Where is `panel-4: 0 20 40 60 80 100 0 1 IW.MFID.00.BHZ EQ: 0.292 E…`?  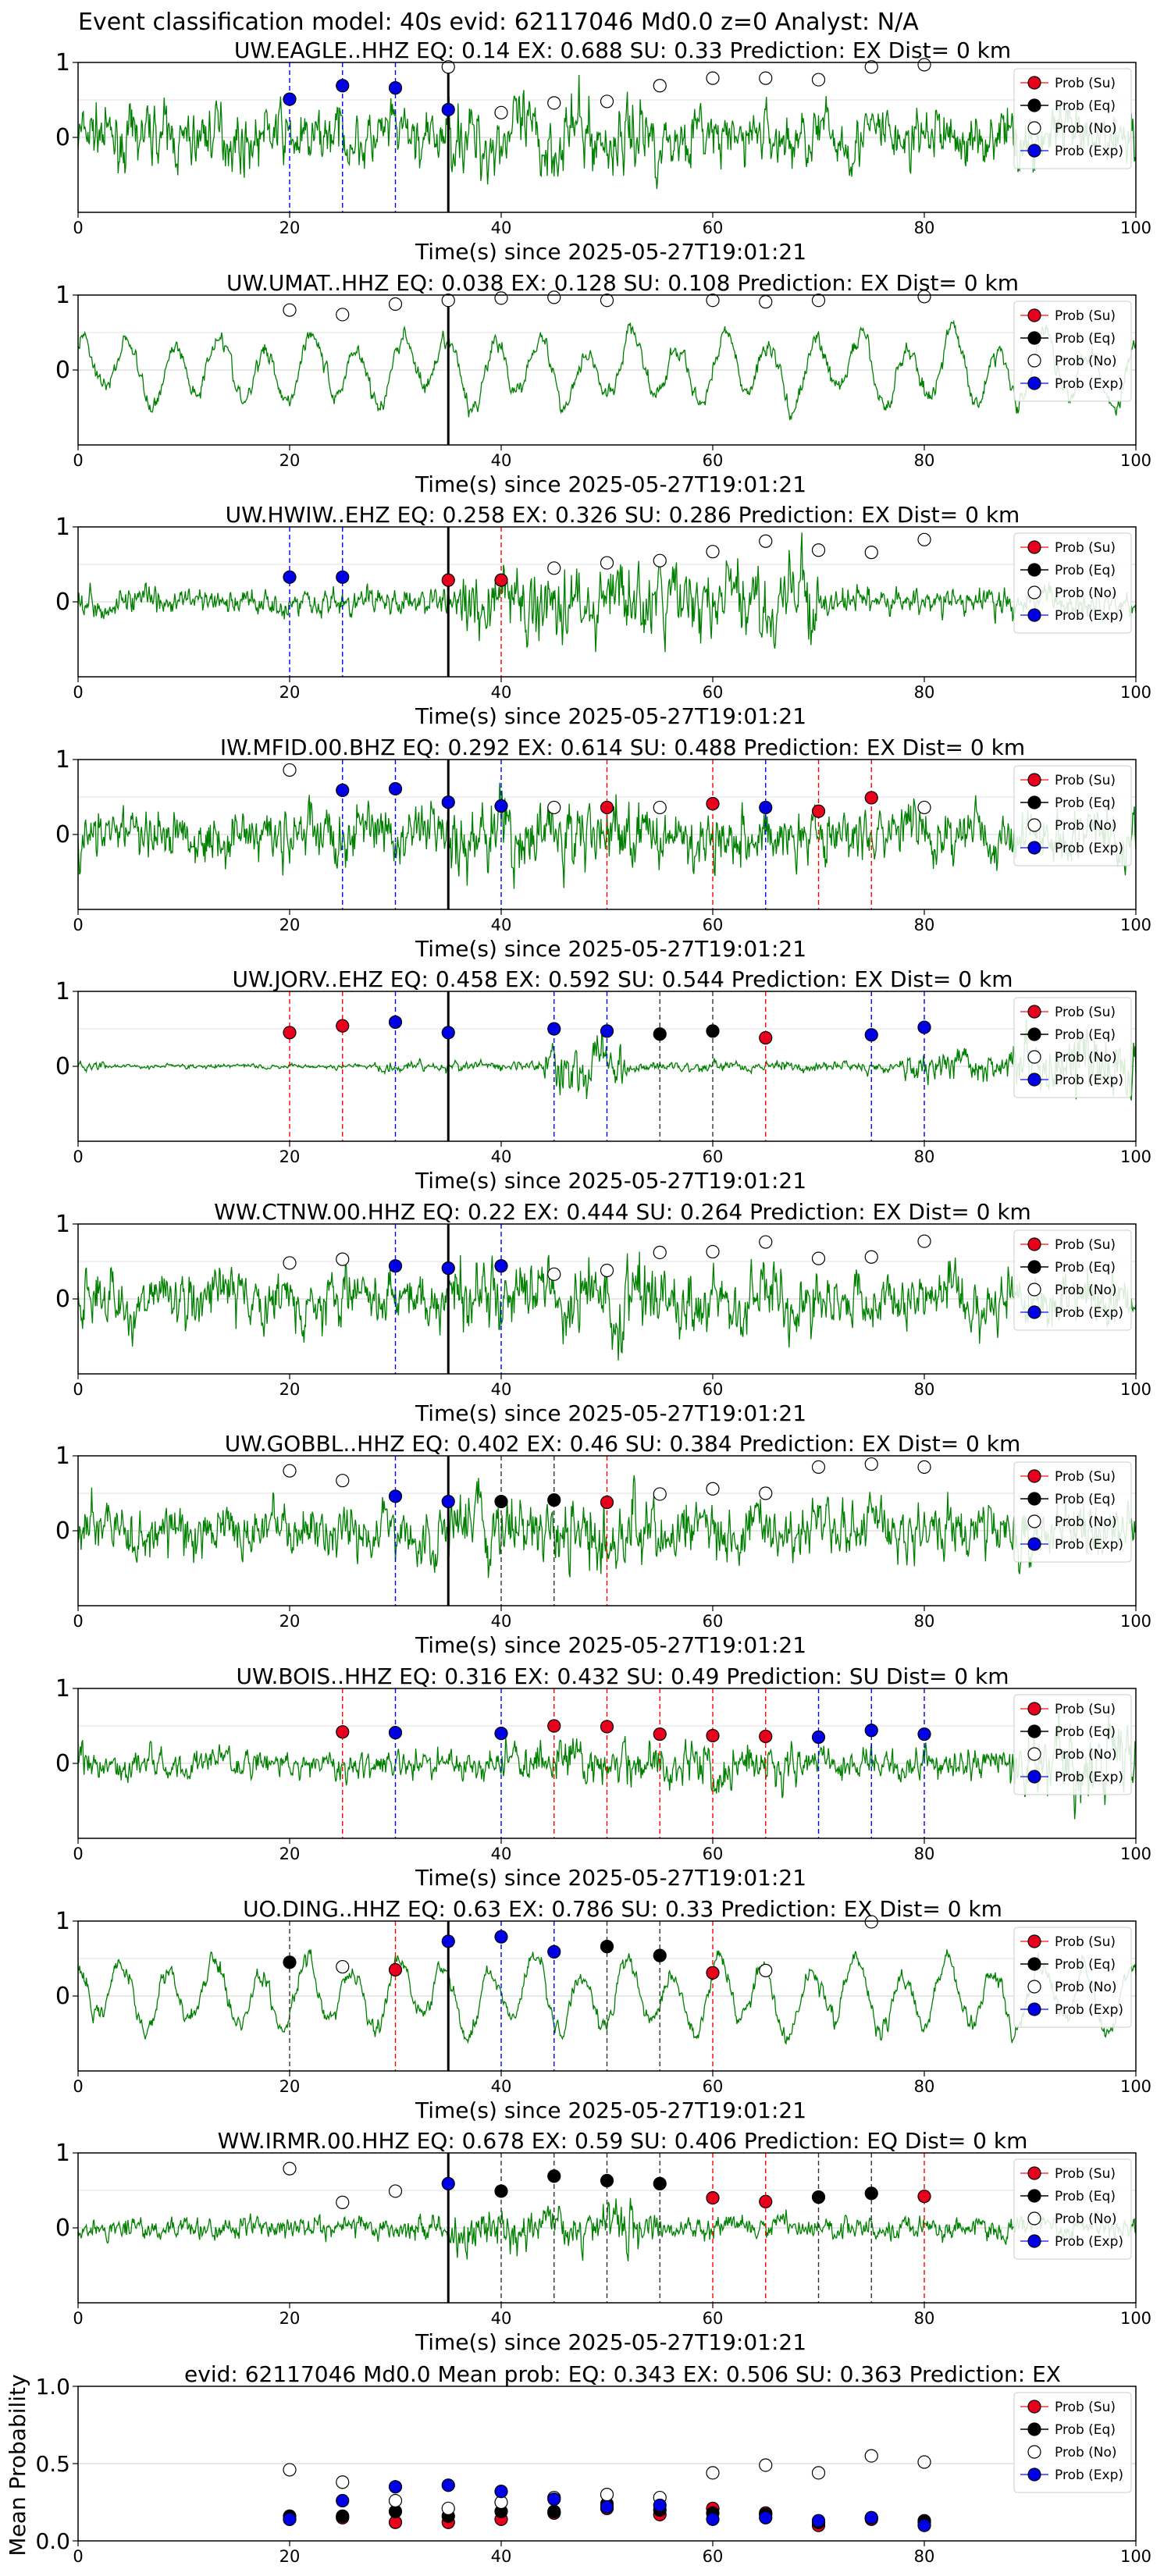
panel-4: 0 20 40 60 80 100 0 1 IW.MFID.00.BHZ EQ: 0.292 E… is located at coordinates (603, 848).